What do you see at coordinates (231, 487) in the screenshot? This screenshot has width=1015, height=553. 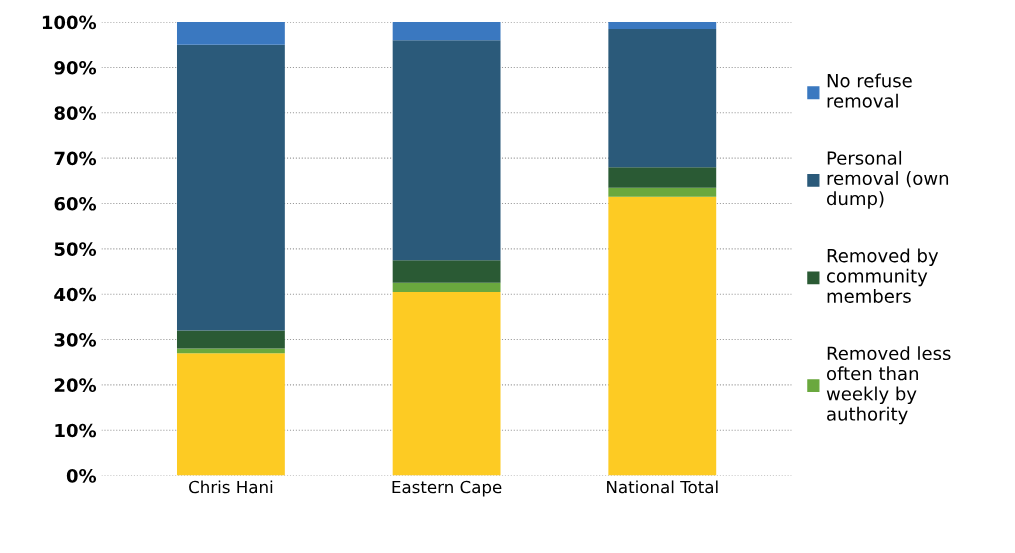 I see `x-tick-label: Chris Hani` at bounding box center [231, 487].